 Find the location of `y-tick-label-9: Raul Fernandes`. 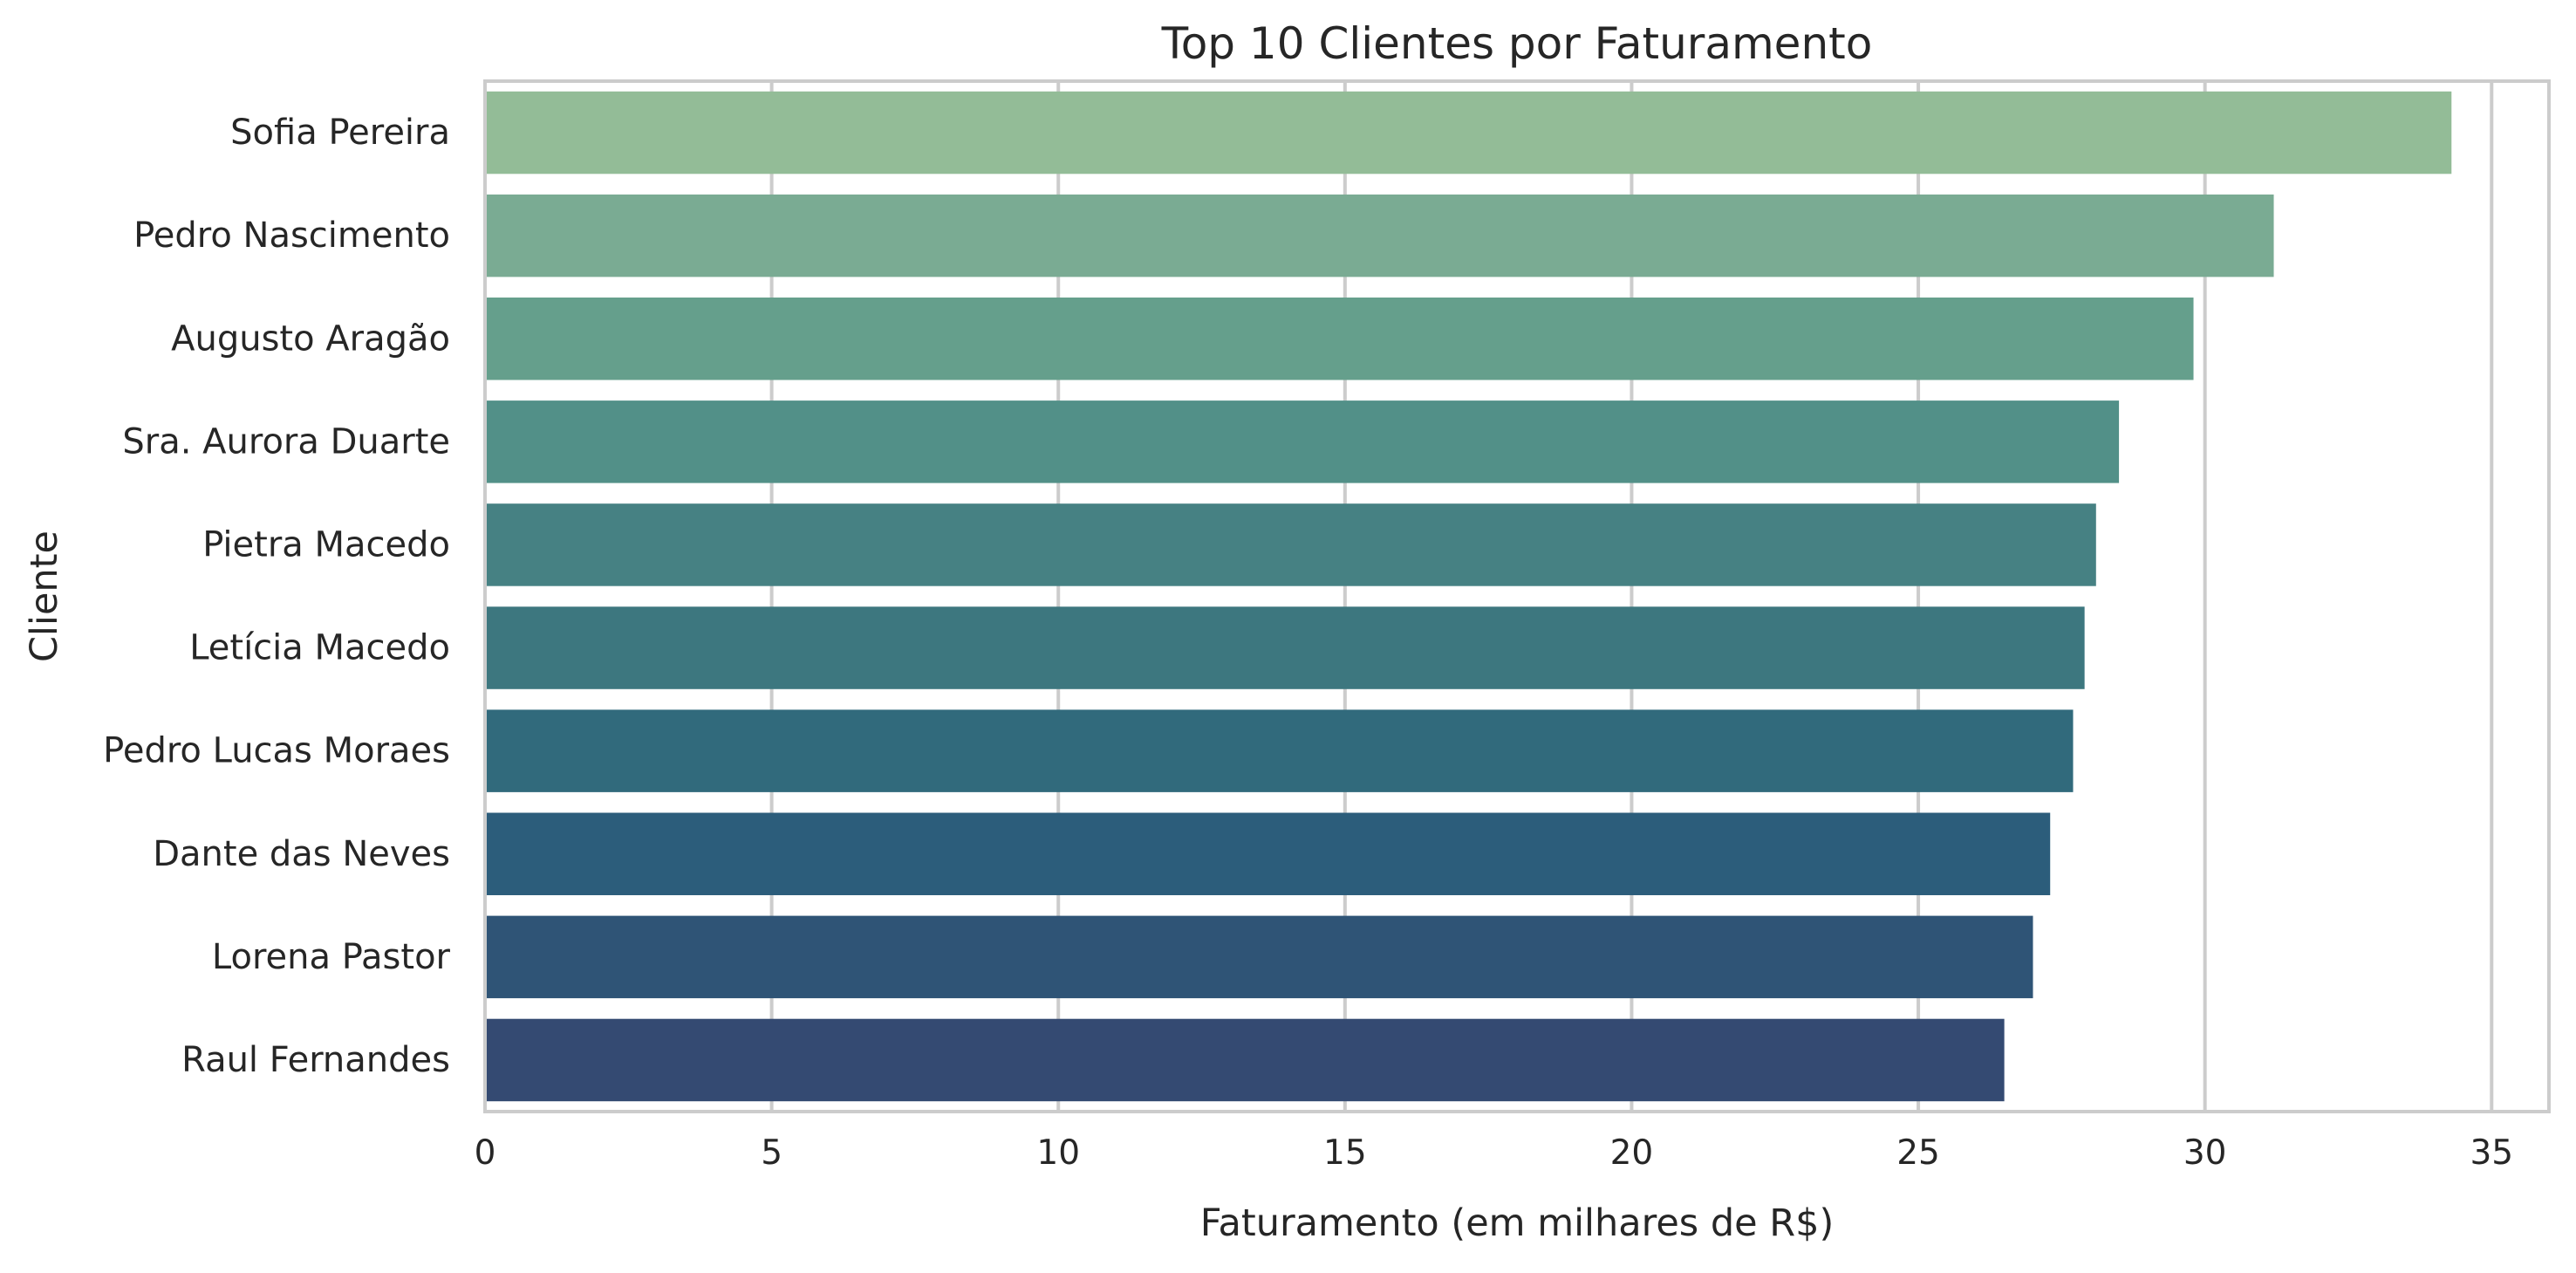

y-tick-label-9: Raul Fernandes is located at coordinates (315, 1060).